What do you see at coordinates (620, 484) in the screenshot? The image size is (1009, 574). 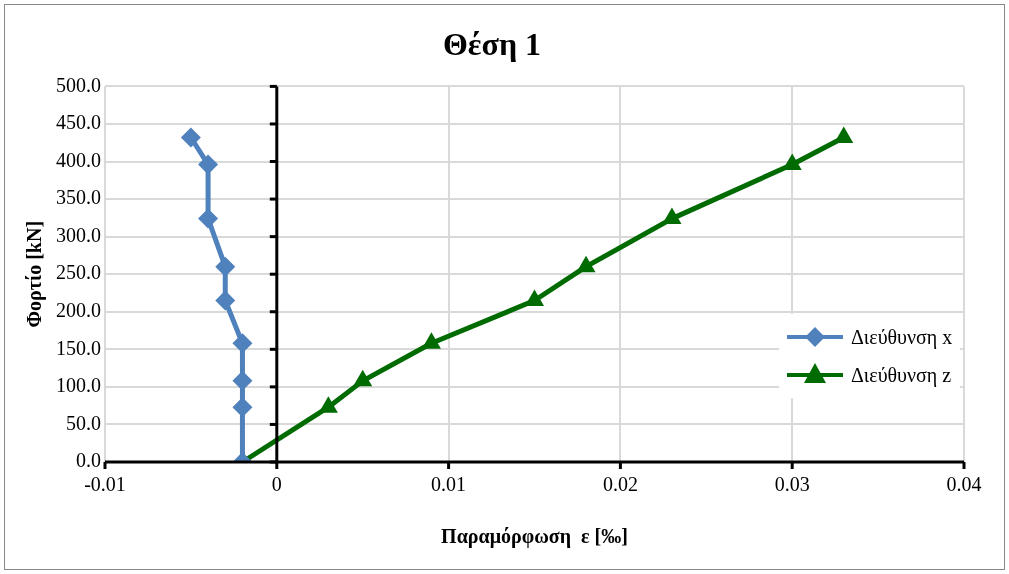 I see `x-tick-label: 0.02` at bounding box center [620, 484].